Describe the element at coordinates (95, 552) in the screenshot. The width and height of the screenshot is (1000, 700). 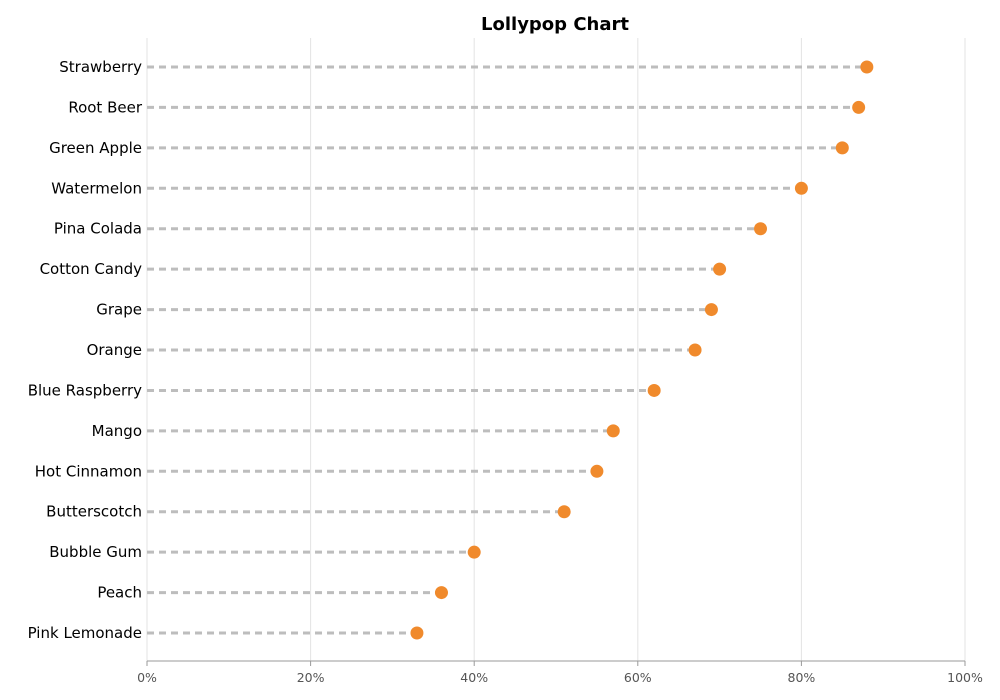
I see `category-label: Bubble Gum` at that location.